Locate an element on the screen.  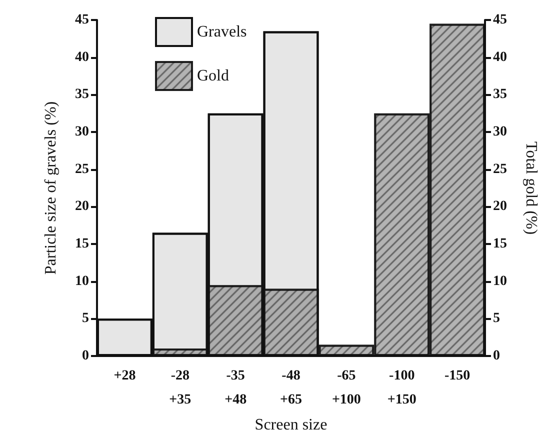
x-tick-label: +28 is located at coordinates (125, 376).